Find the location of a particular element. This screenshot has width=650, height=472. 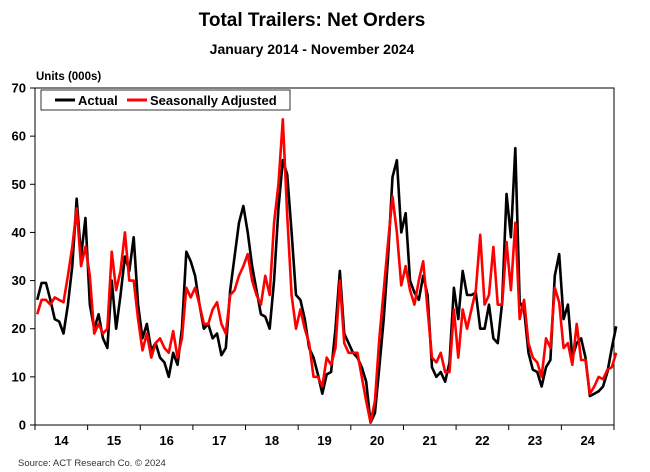

x-tick-label: 16 is located at coordinates (166, 440).